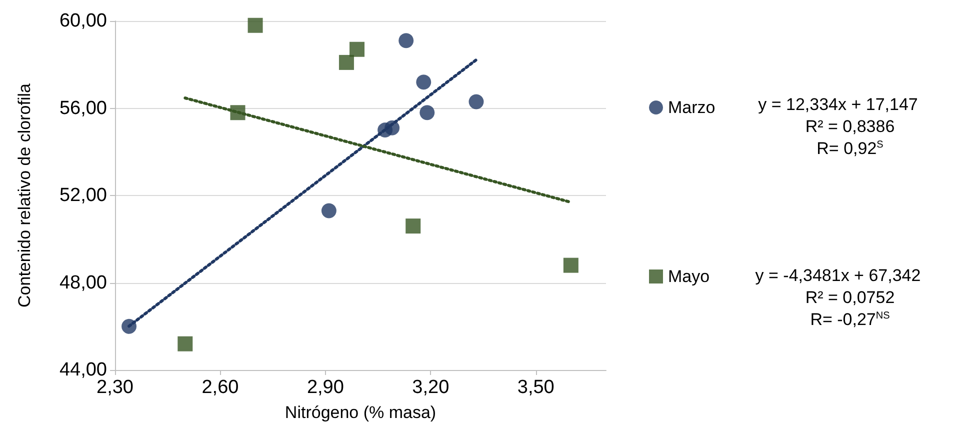 The width and height of the screenshot is (961, 436). Describe the element at coordinates (83, 283) in the screenshot. I see `y-tick-label: 48,00` at that location.